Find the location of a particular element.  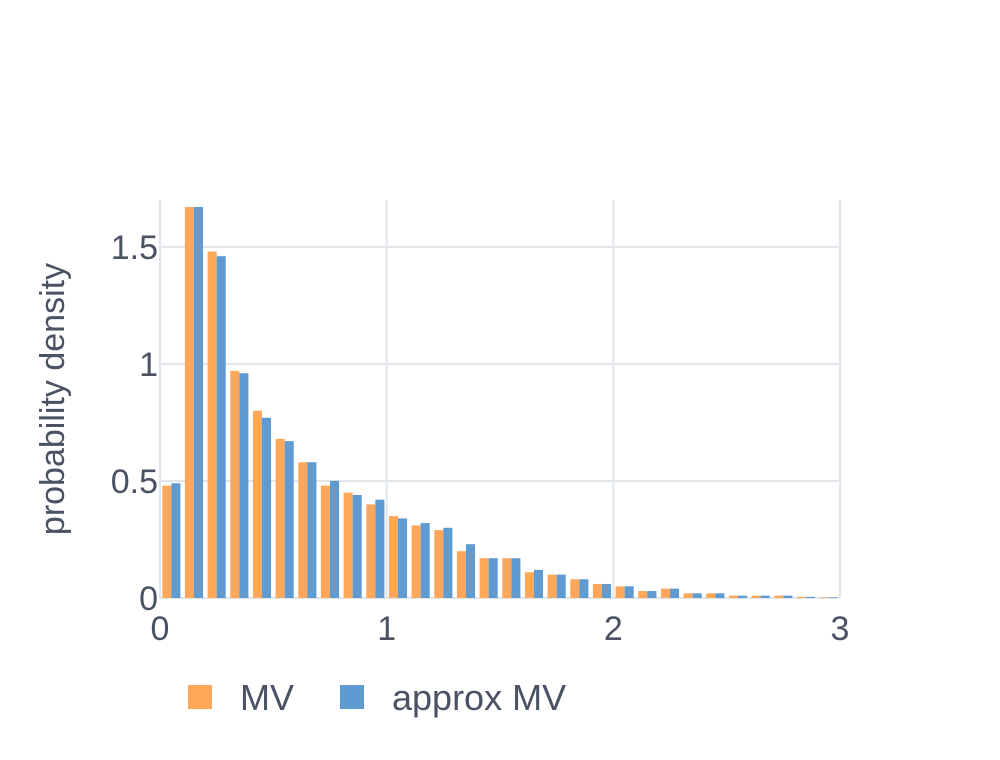

y-tick-label: 1.5 is located at coordinates (134, 248).